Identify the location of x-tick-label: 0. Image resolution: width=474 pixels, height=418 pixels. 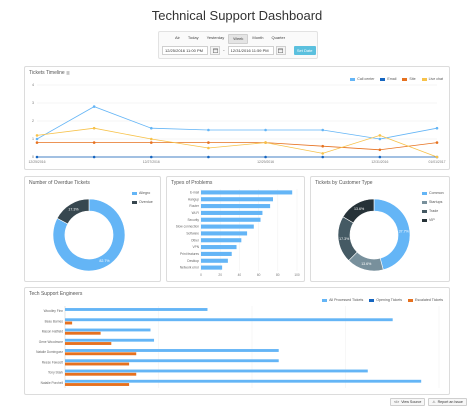
(201, 275).